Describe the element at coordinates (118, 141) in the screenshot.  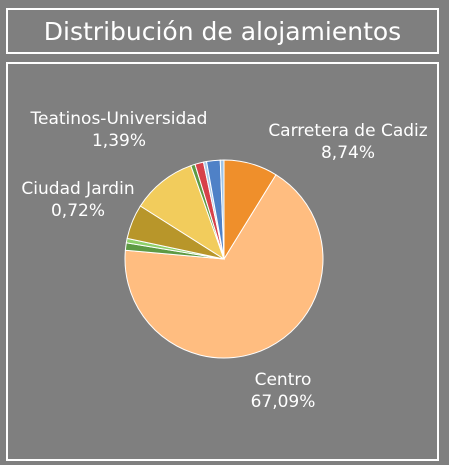
I see `label-teatinos-percent: 1,39%` at that location.